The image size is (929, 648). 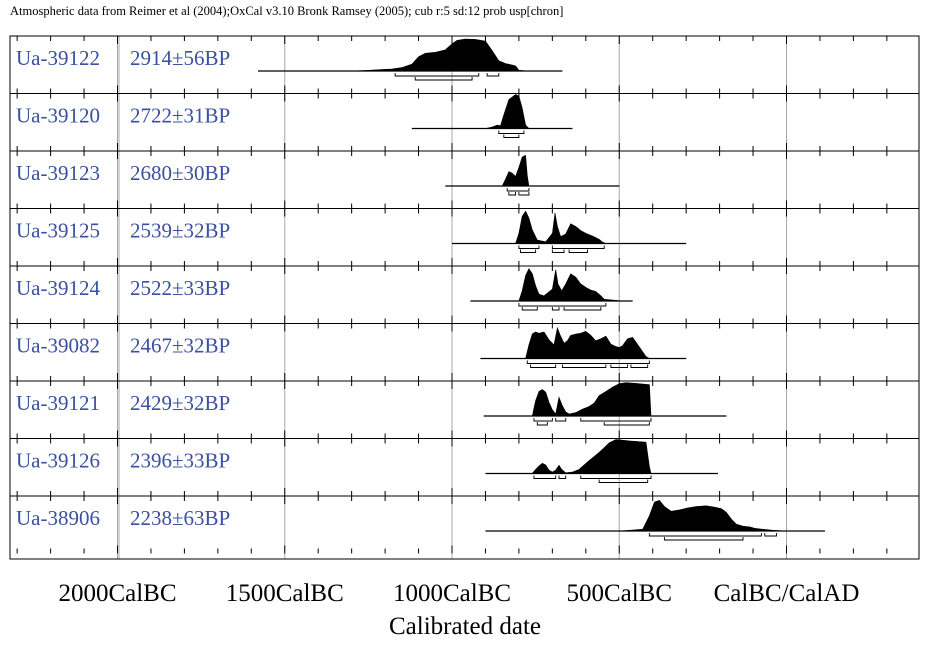 What do you see at coordinates (58, 346) in the screenshot?
I see `sample-lab-code: Ua-39082` at bounding box center [58, 346].